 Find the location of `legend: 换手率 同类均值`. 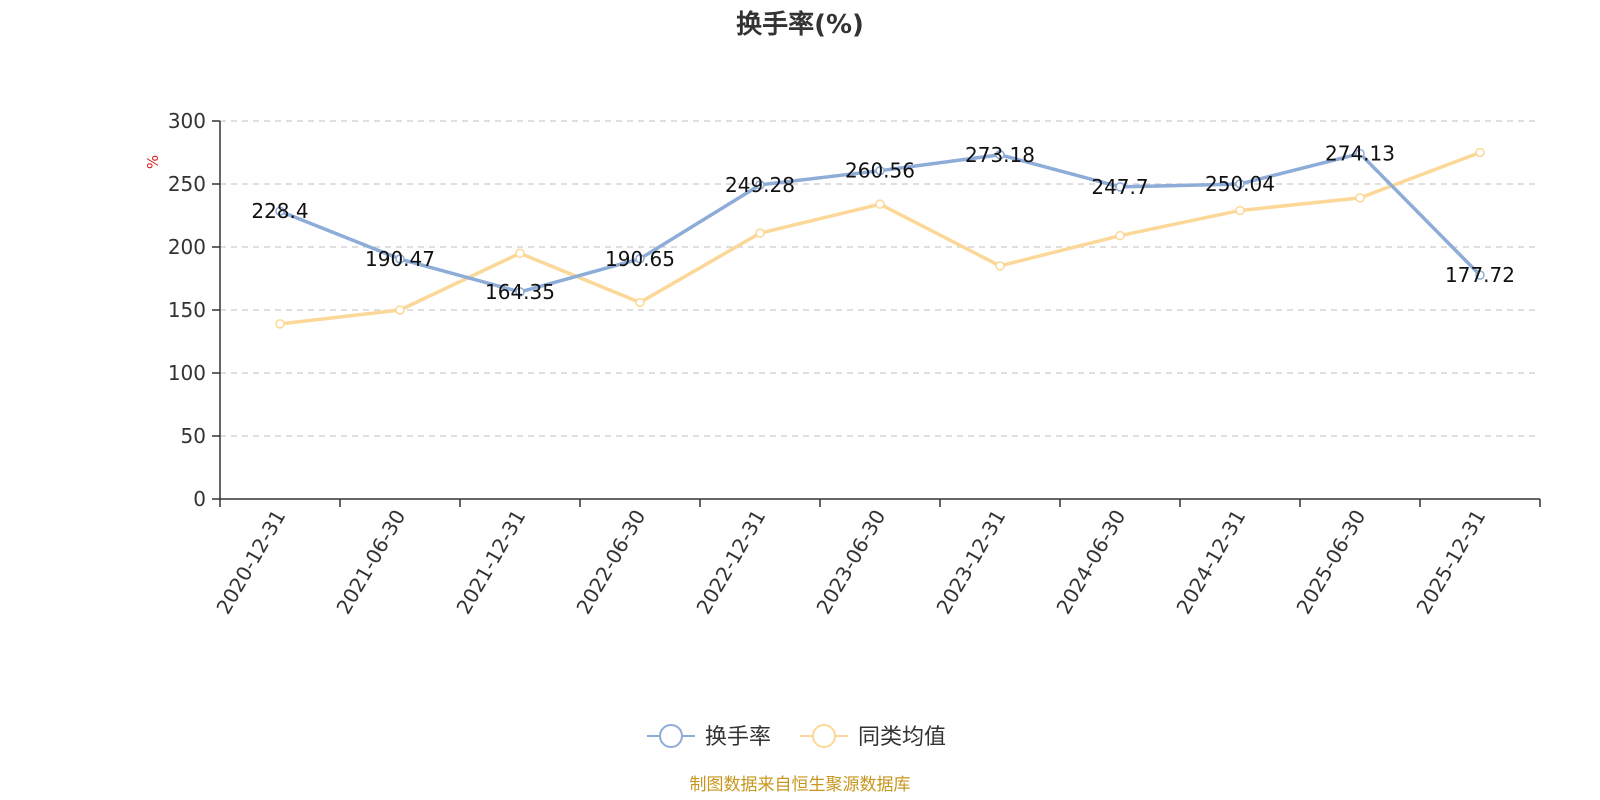

legend: 换手率 同类均值 is located at coordinates (796, 737).